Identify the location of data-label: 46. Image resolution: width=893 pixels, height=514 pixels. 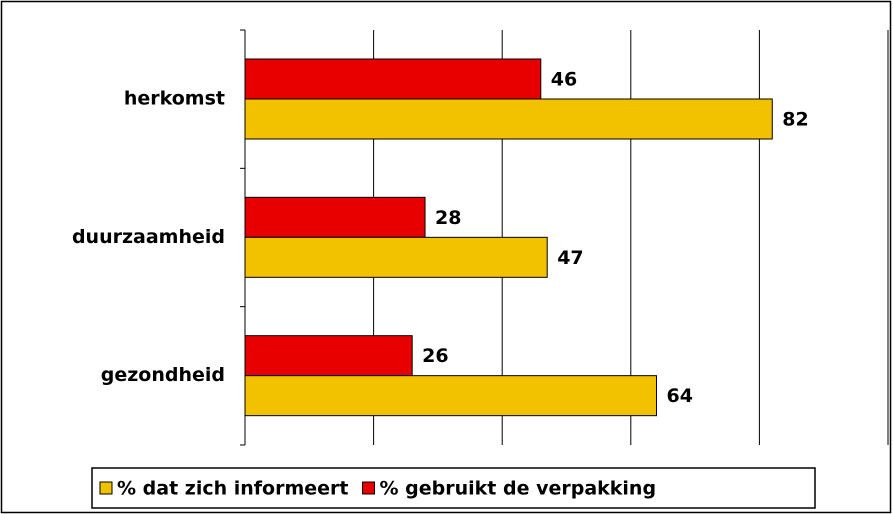
(564, 80).